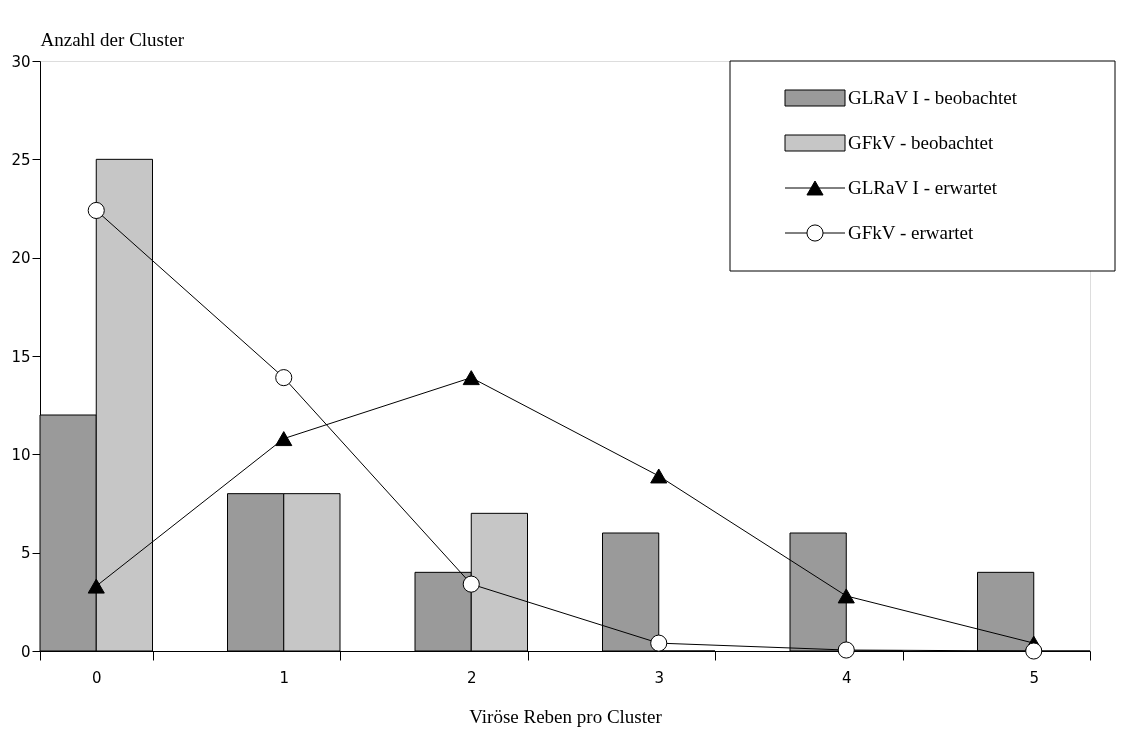  I want to click on y-tick-label: 20, so click(21, 258).